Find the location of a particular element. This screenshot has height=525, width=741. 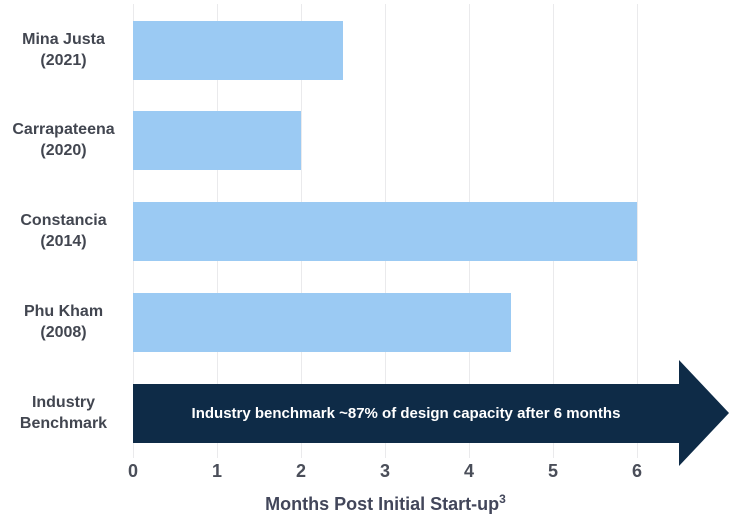

bar-phu-kham is located at coordinates (322, 322).